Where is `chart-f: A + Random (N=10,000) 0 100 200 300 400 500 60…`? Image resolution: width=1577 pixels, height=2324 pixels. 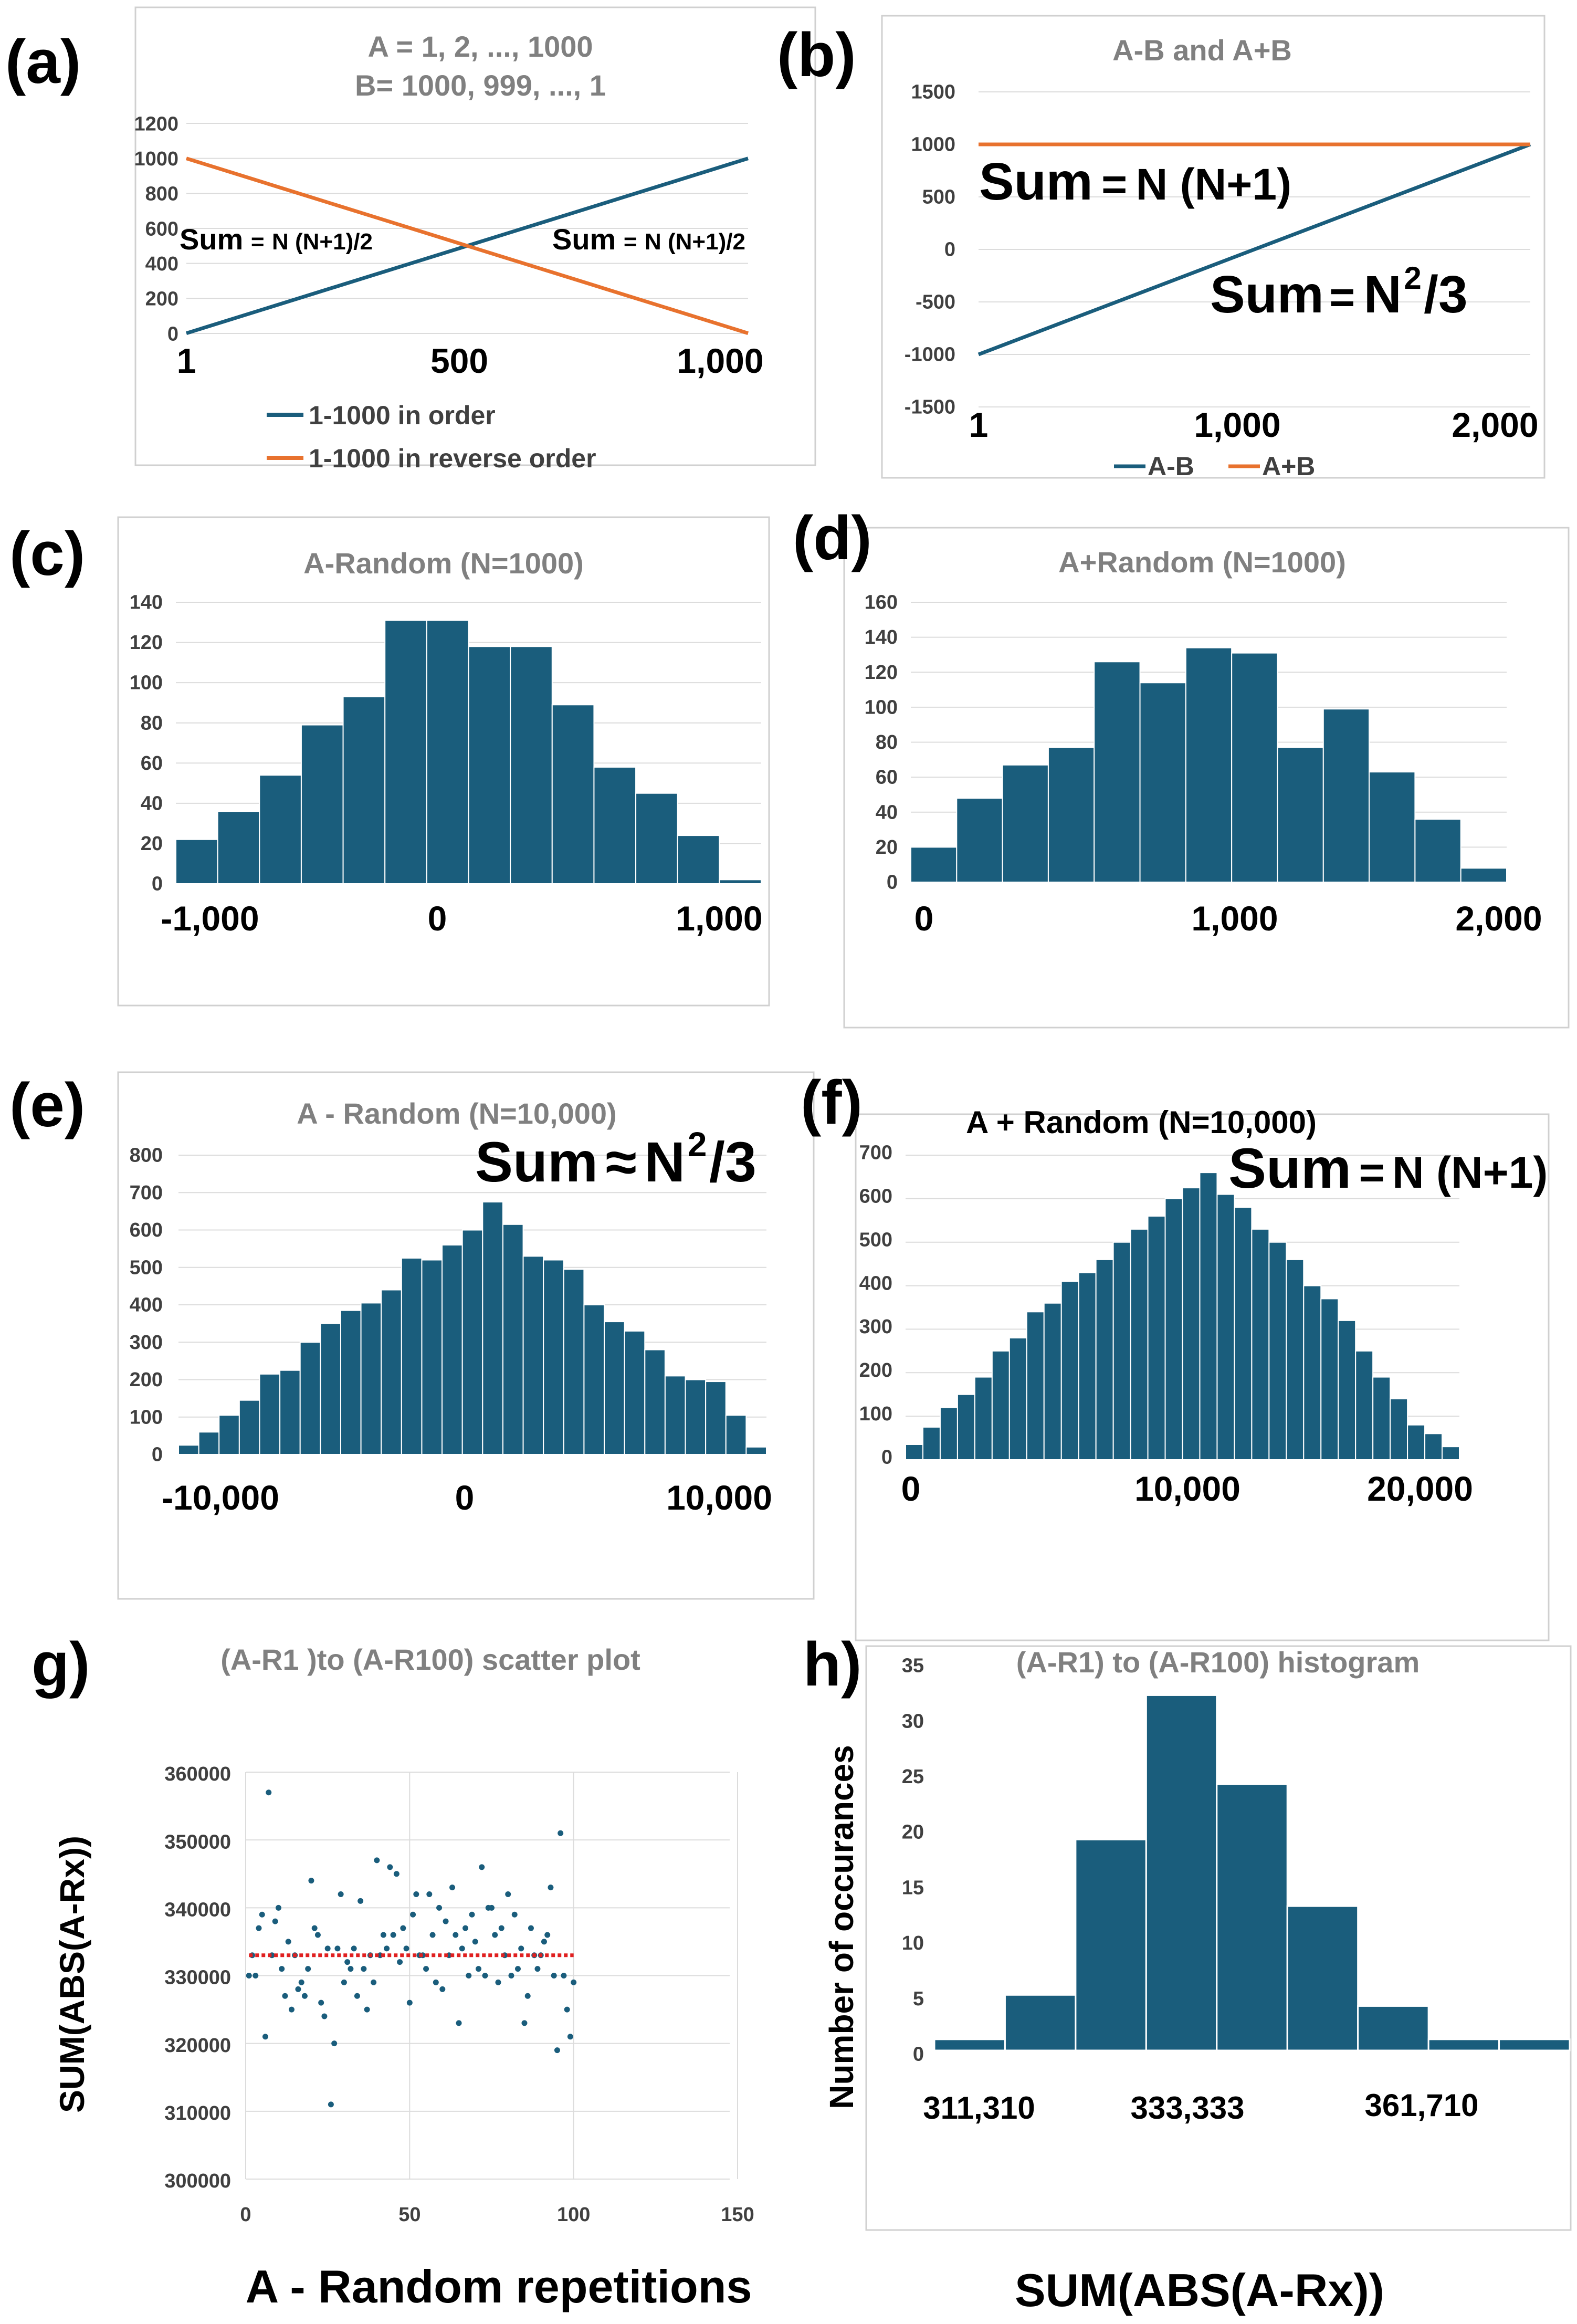 chart-f: A + Random (N=10,000) 0 100 200 300 400 500 60… is located at coordinates (1203, 1306).